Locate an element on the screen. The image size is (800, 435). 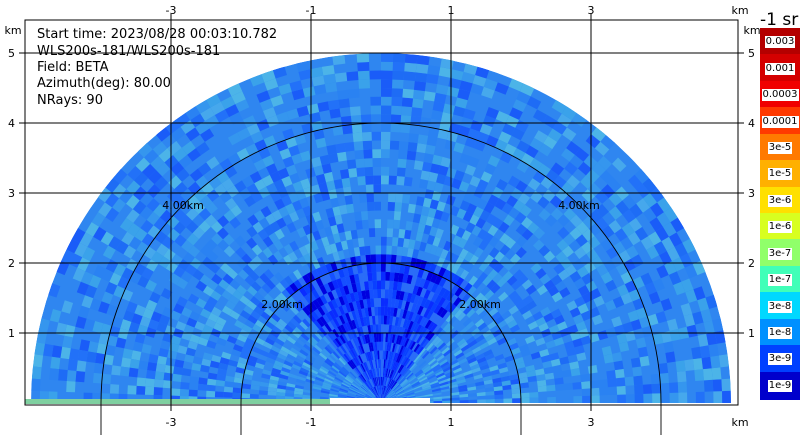
y-tick-label: 1 is located at coordinates (11, 333).